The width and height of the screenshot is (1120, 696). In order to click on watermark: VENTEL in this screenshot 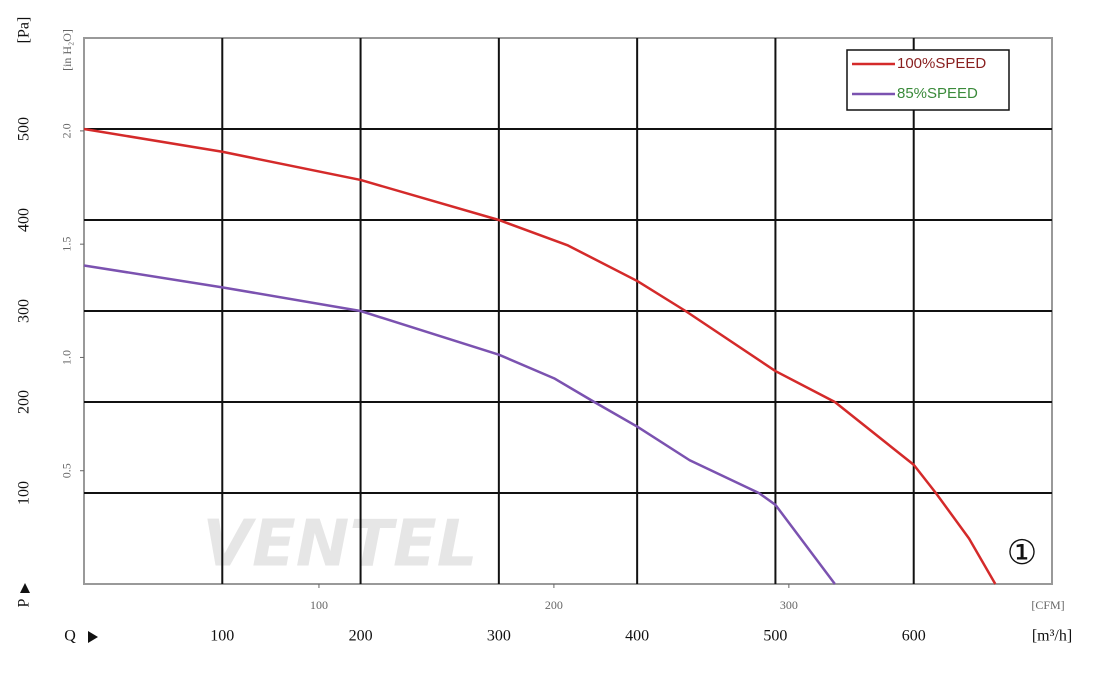, I will do `click(340, 545)`.